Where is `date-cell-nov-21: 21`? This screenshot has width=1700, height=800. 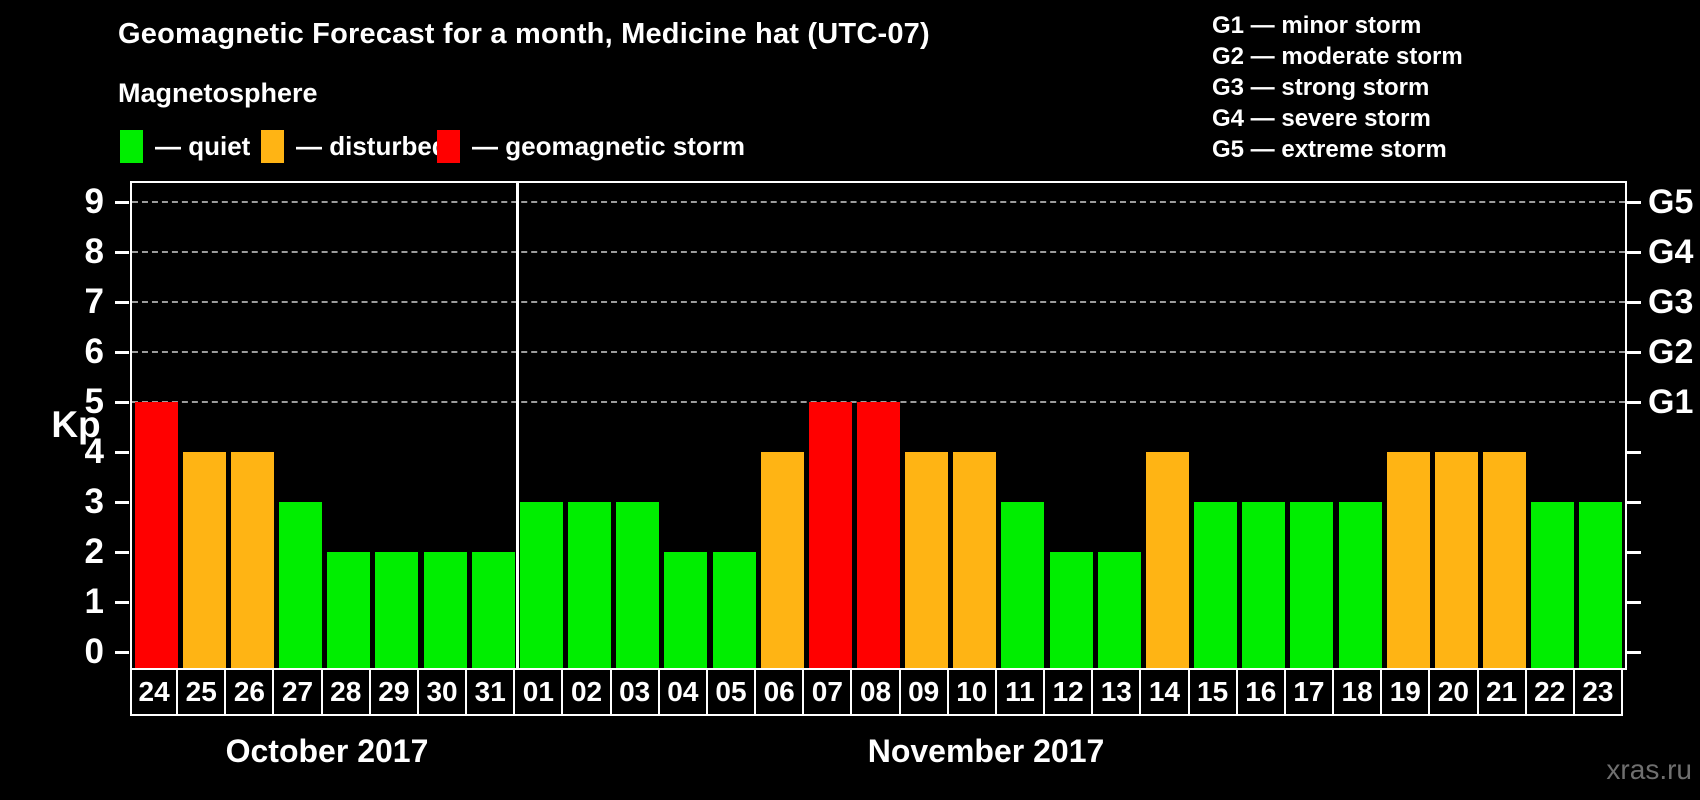
date-cell-nov-21: 21 is located at coordinates (1502, 692).